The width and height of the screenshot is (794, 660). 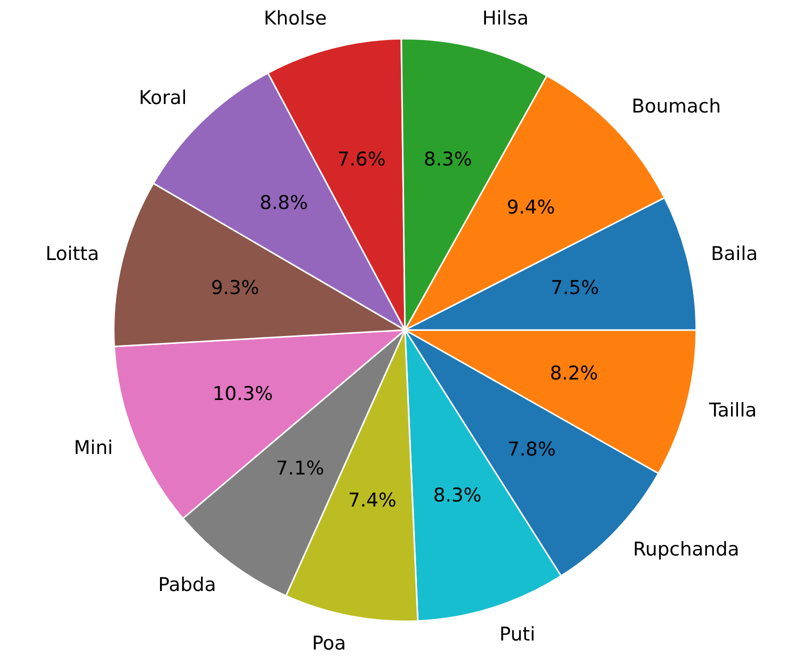 I want to click on slice-label: Loitta, so click(x=72, y=254).